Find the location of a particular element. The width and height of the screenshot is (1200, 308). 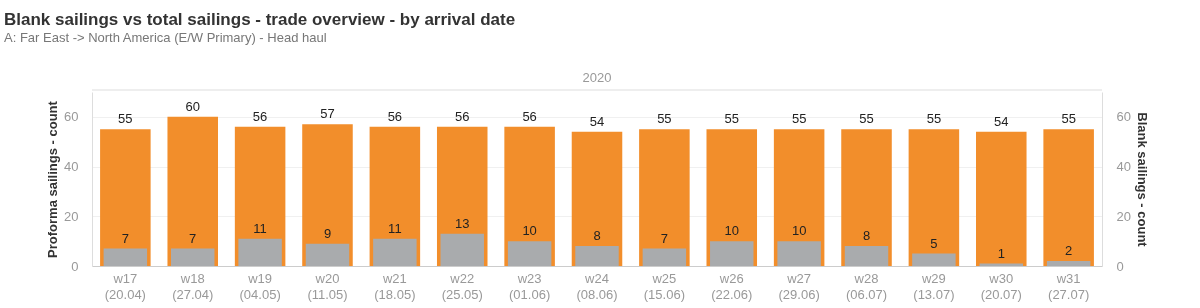

x-tick-label: w26 (22.06) is located at coordinates (732, 286).